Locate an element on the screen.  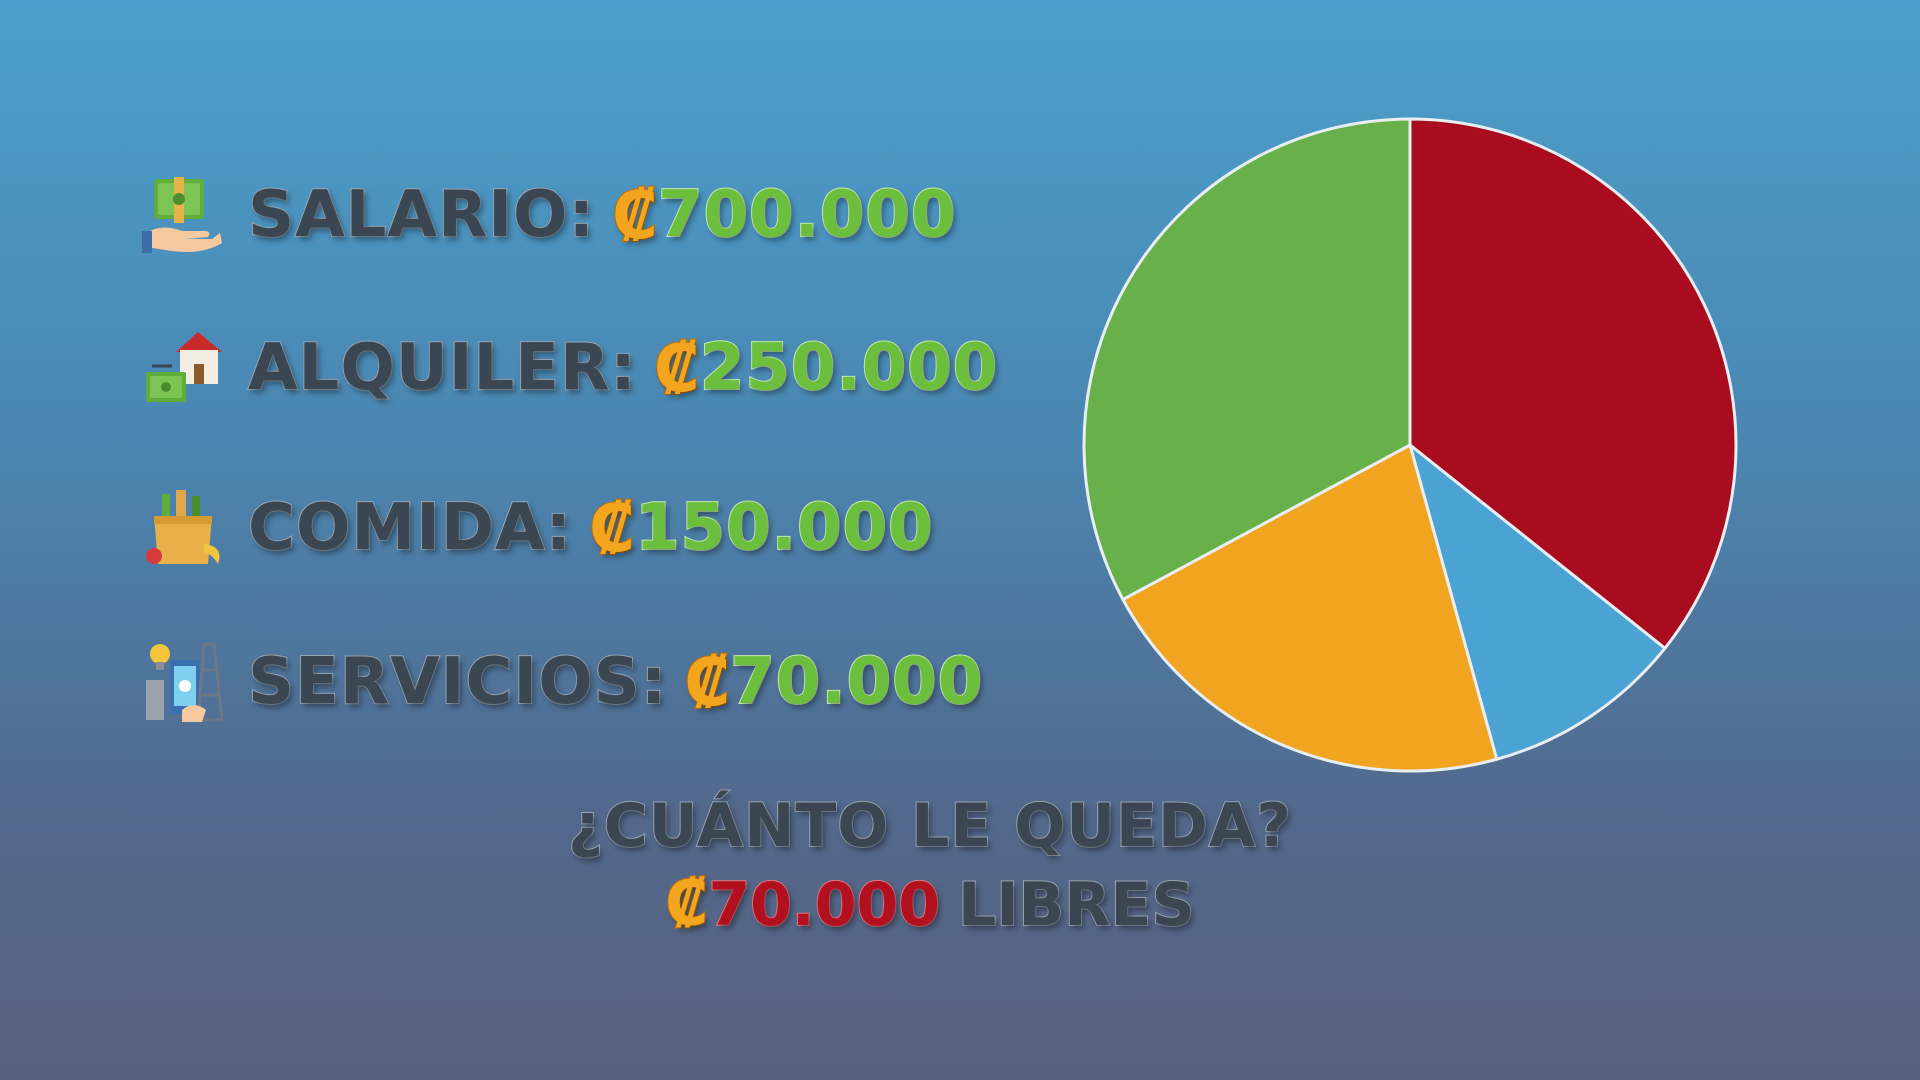
answer-line: ₡70.000 LIBRES is located at coordinates (945, 911).